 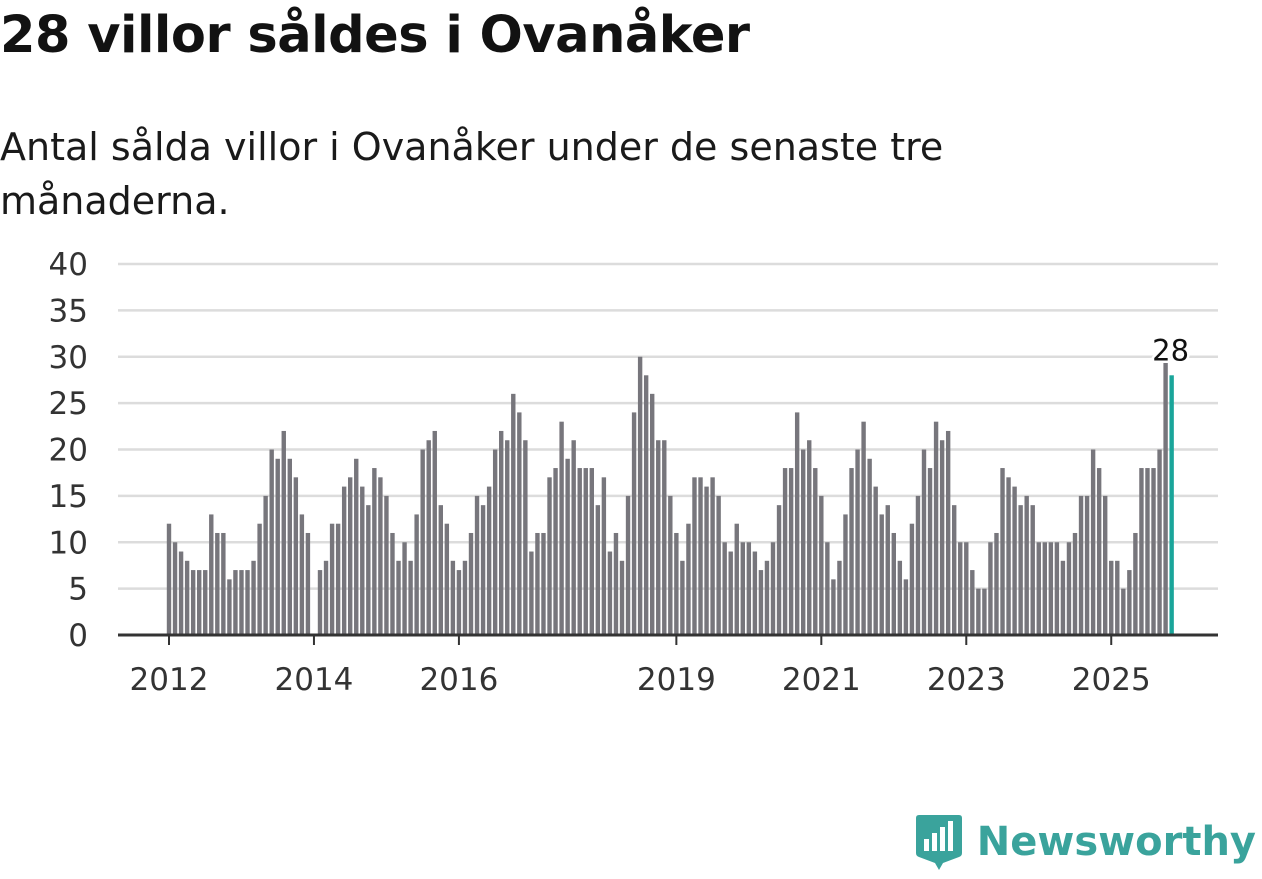 What do you see at coordinates (68, 451) in the screenshot?
I see `y-tick-label: 20` at bounding box center [68, 451].